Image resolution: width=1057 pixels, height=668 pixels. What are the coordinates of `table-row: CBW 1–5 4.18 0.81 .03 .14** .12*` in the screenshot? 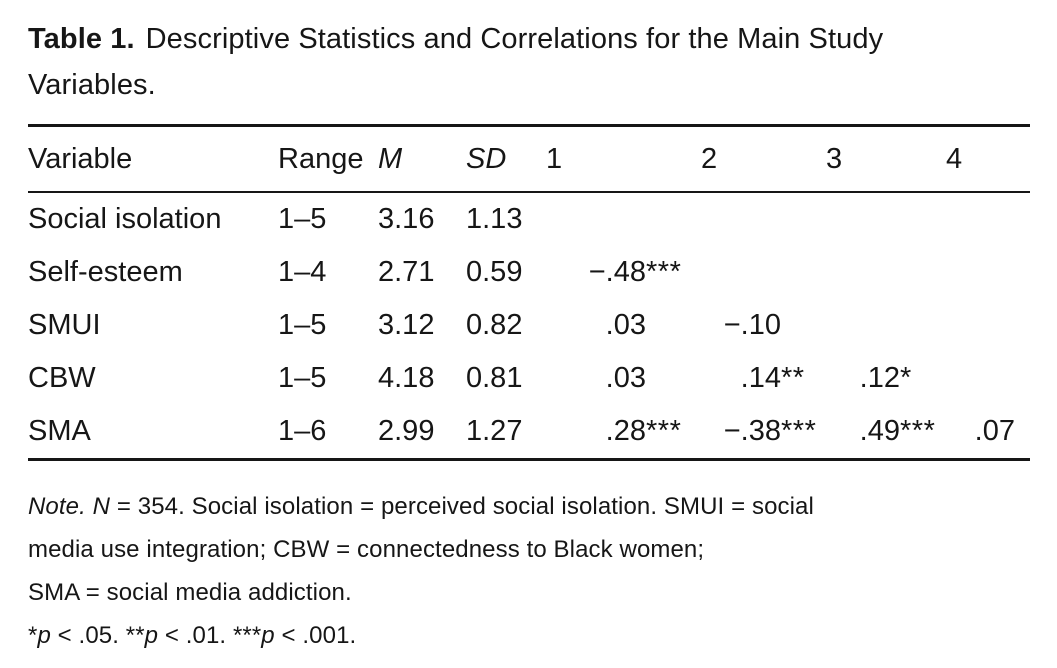 It's located at (529, 378).